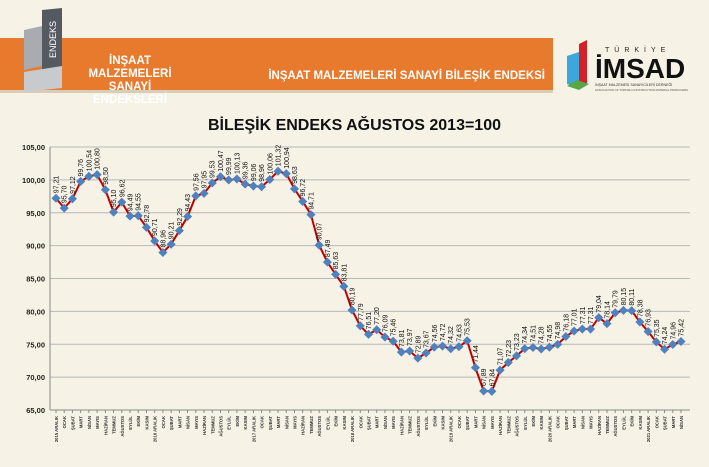 Image resolution: width=709 pixels, height=467 pixels. What do you see at coordinates (188, 203) in the screenshot?
I see `data-label: 94,43` at bounding box center [188, 203].